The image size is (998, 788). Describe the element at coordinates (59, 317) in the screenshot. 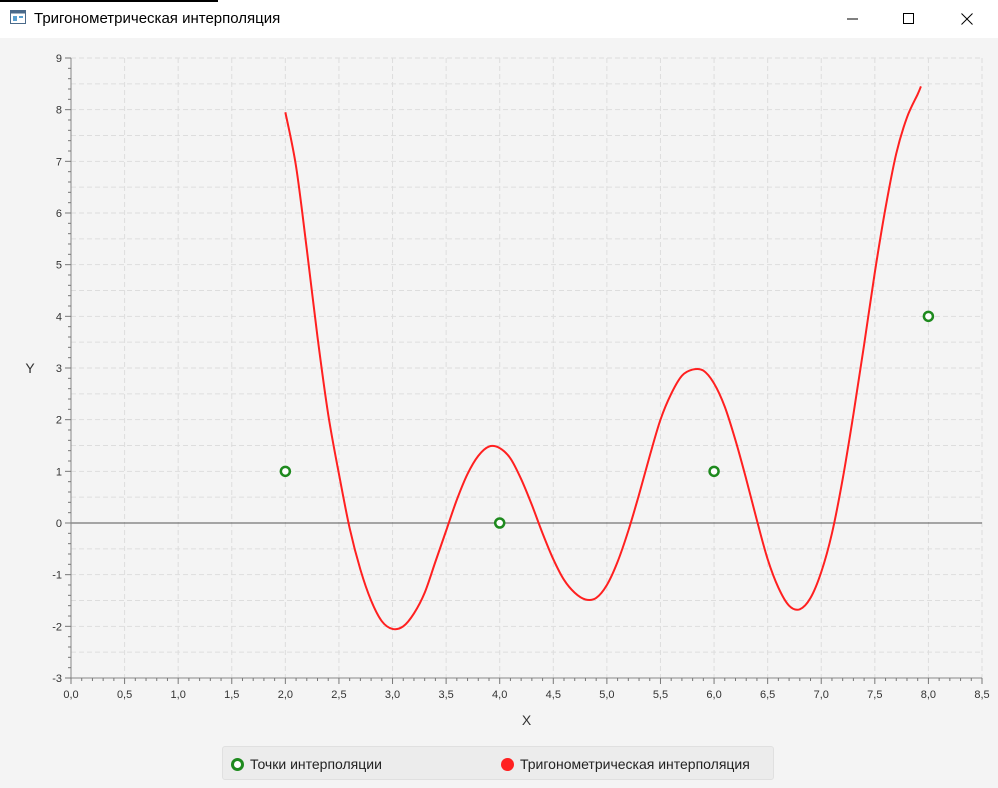

I see `y-tick-label: 4` at that location.